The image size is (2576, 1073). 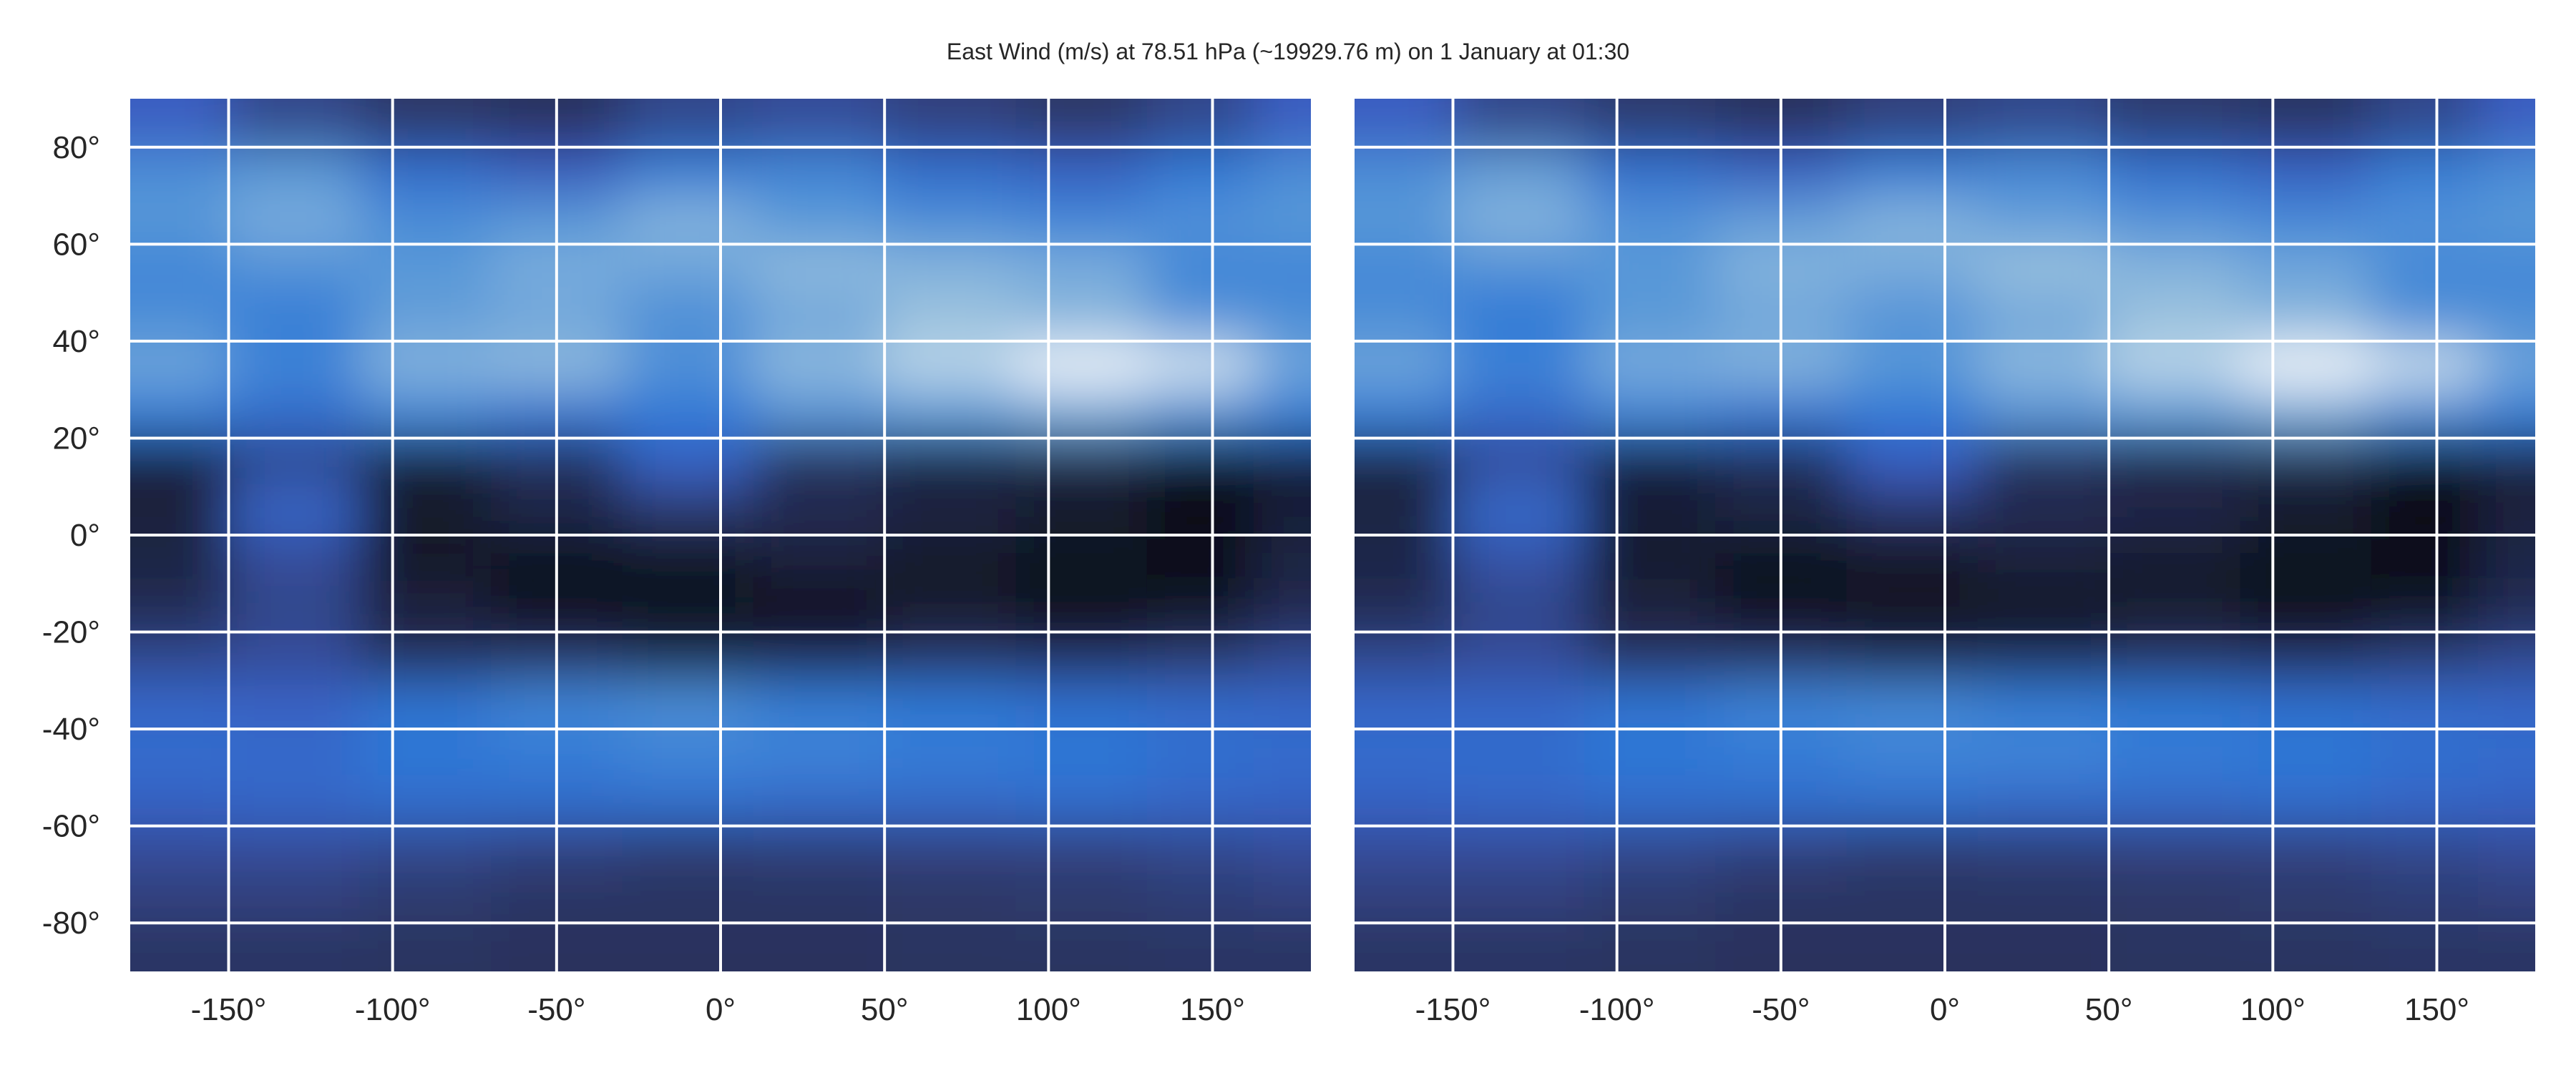 I want to click on x-tick-label: 150°, so click(x=1212, y=1010).